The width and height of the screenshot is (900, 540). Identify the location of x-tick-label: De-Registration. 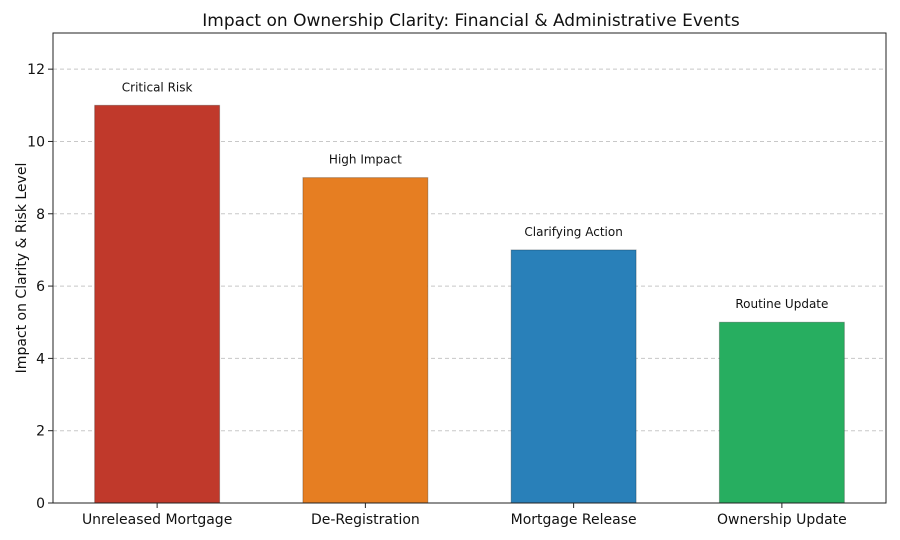
(365, 520).